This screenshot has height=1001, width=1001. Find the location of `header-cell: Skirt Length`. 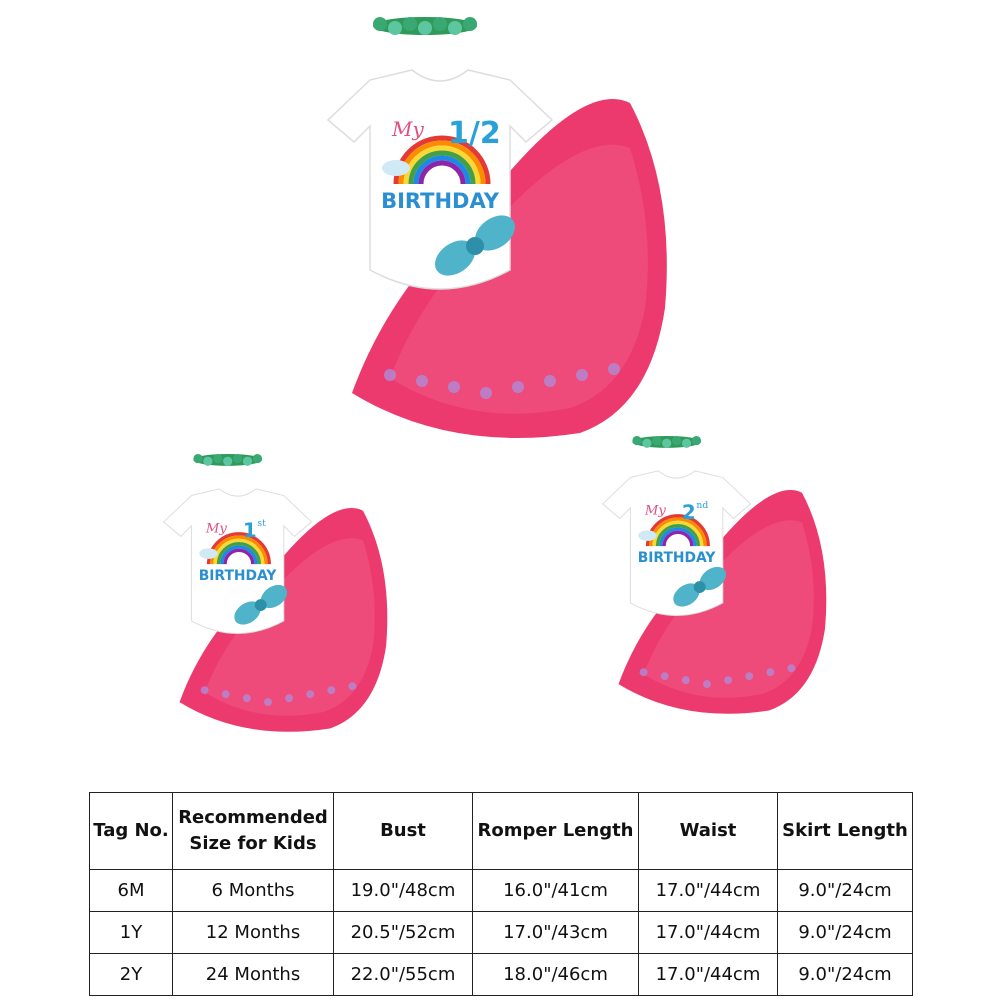

header-cell: Skirt Length is located at coordinates (845, 831).